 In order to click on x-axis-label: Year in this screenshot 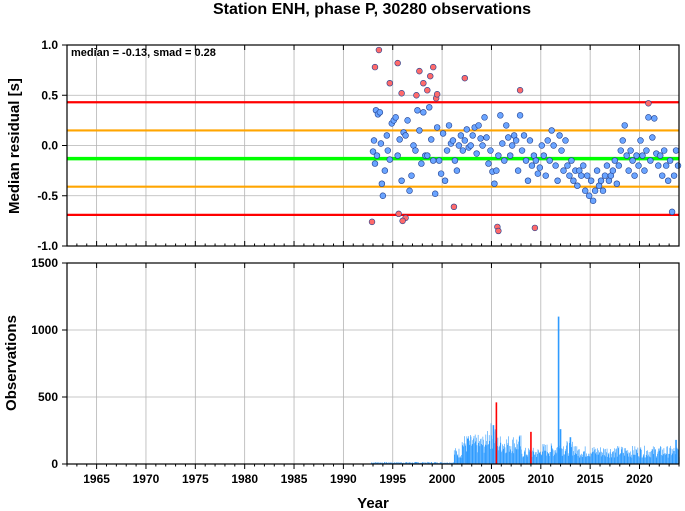, I will do `click(373, 503)`.